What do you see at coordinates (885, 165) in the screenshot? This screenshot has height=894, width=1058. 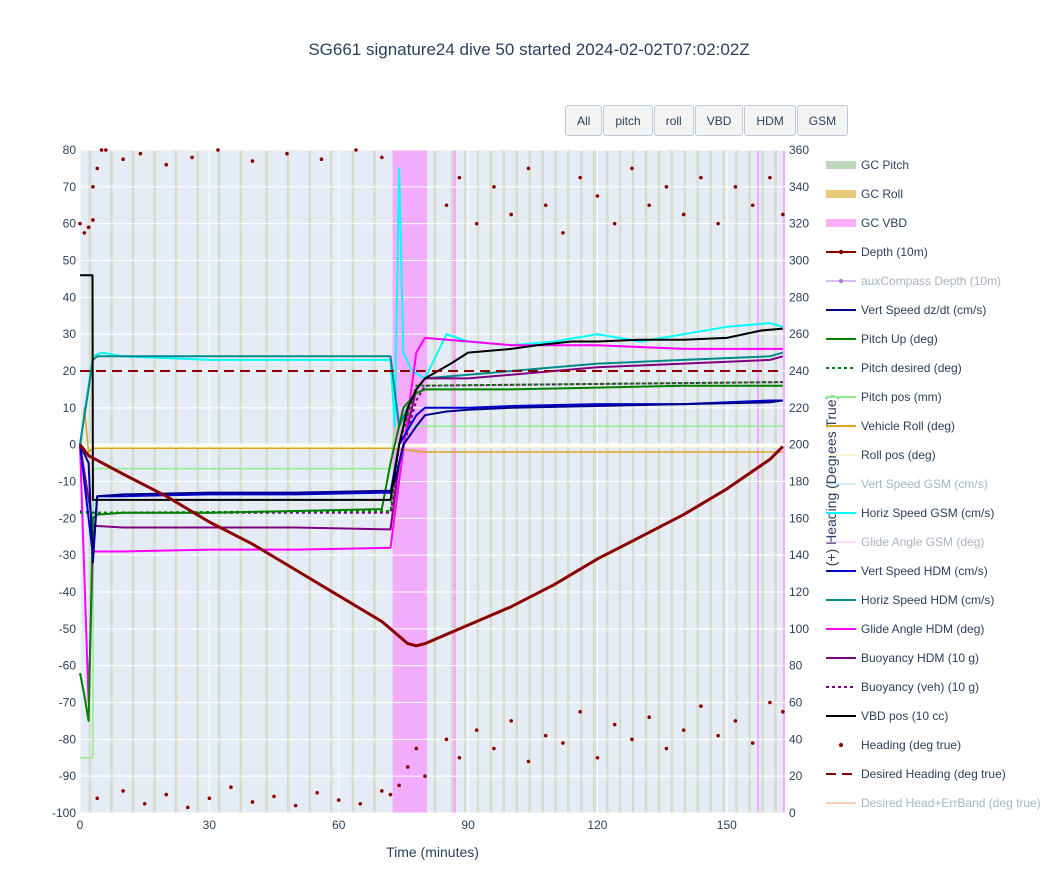 I see `legend-label: GC Pitch` at bounding box center [885, 165].